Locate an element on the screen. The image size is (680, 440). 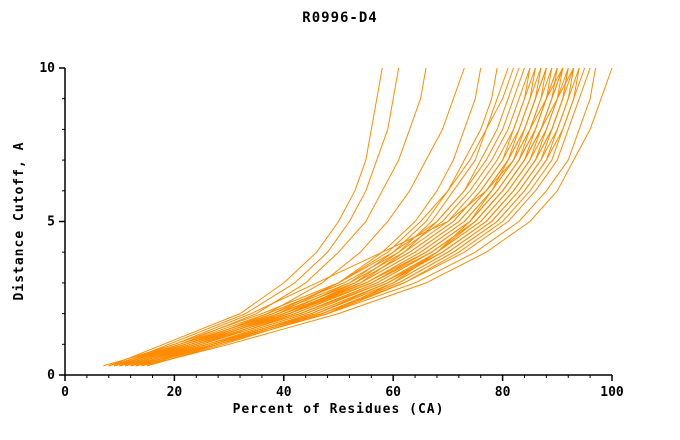
y-tick-label: 0 is located at coordinates (51, 375).